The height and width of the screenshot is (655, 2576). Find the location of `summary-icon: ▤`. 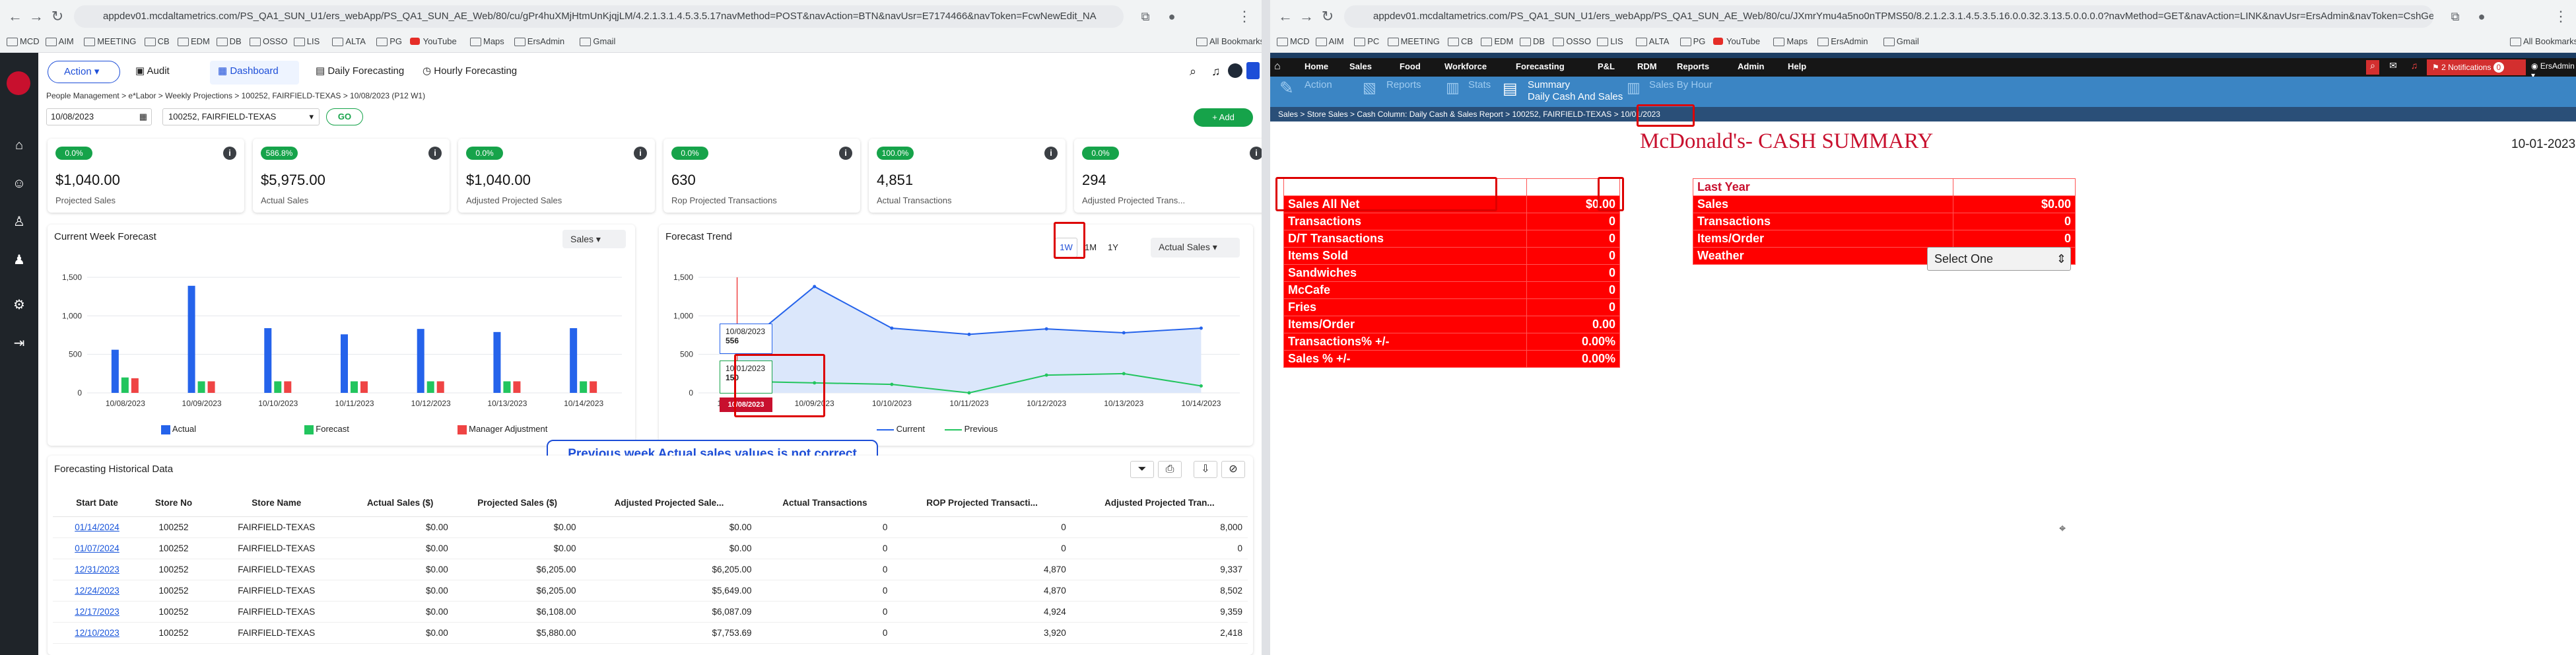

summary-icon: ▤ is located at coordinates (1510, 89).